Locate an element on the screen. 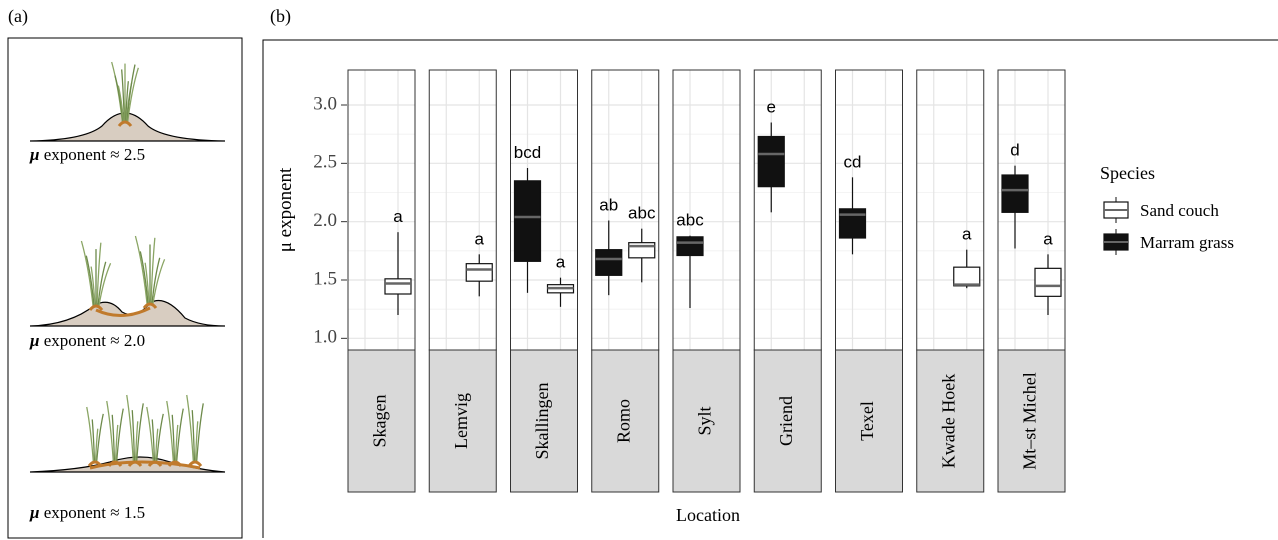 This screenshot has width=1278, height=540. group-letter: d is located at coordinates (1014, 150).